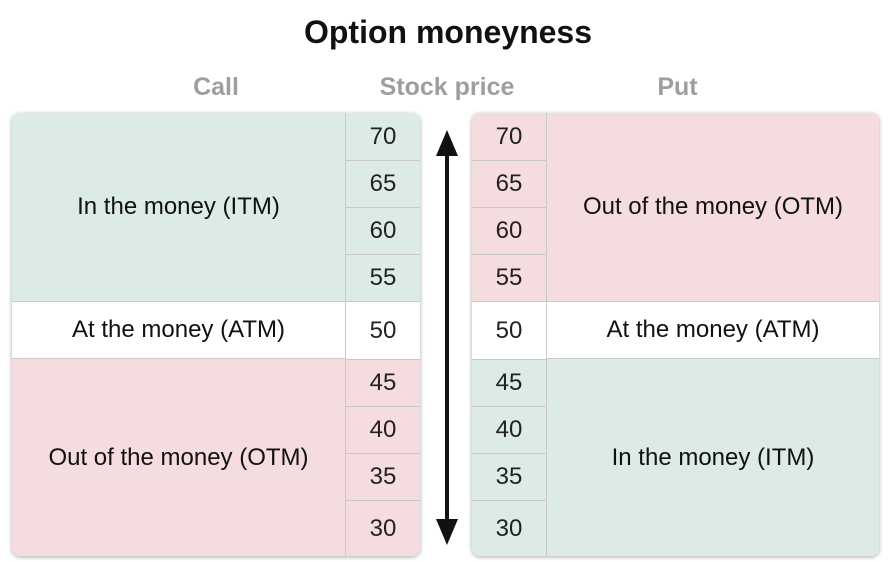 Image resolution: width=896 pixels, height=562 pixels. Describe the element at coordinates (382, 382) in the screenshot. I see `call-price-cell-45: 45` at that location.